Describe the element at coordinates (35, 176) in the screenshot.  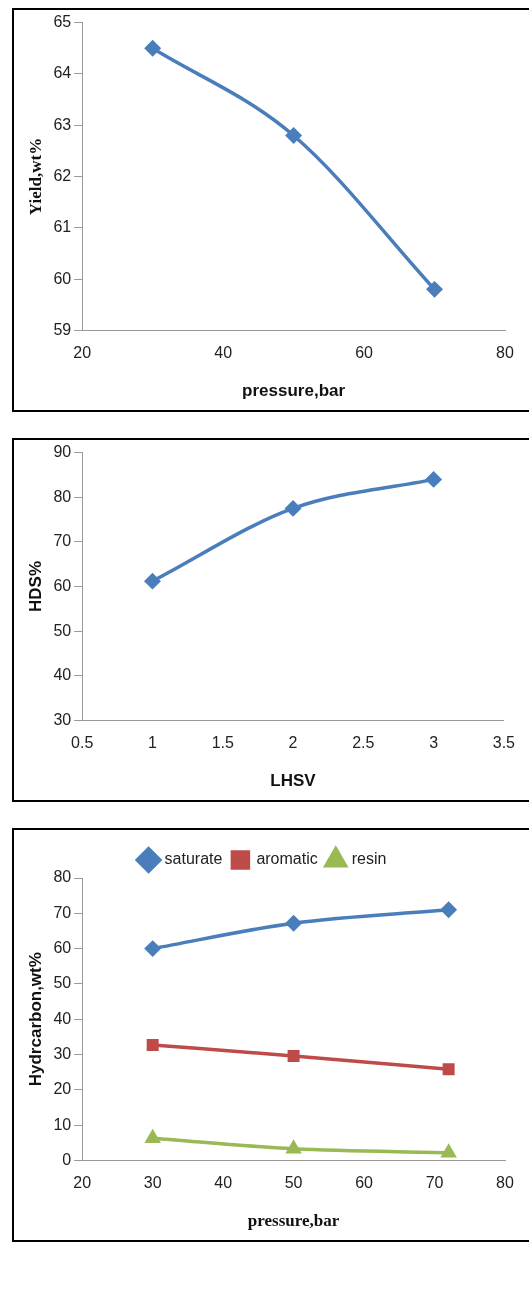
I see `y-axis-title: Yield,wt%` at that location.